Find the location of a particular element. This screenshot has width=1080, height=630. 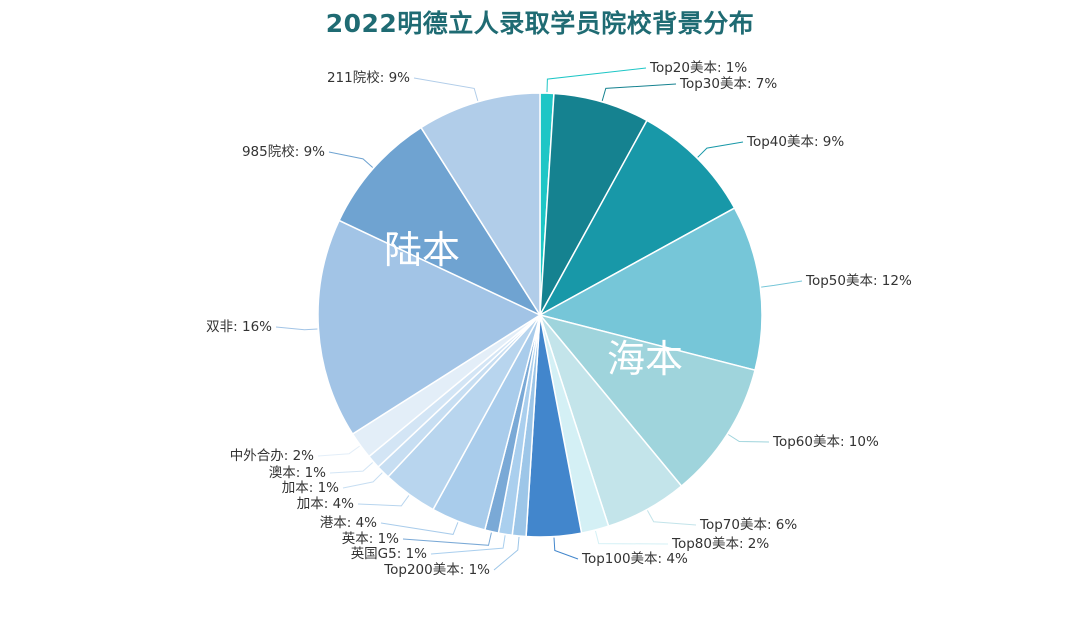

slice-label: 211院校: 9% is located at coordinates (368, 77).